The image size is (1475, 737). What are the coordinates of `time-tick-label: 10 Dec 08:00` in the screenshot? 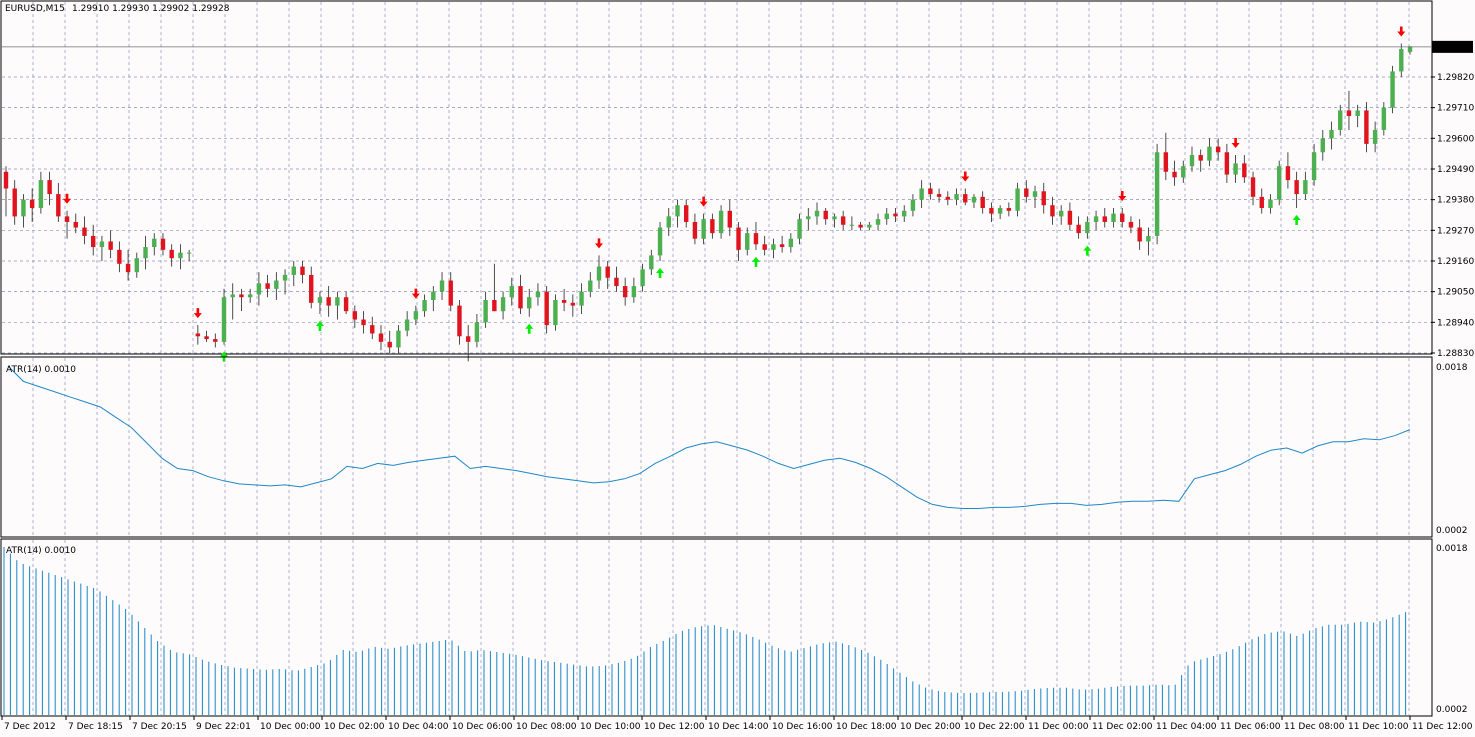 It's located at (546, 727).